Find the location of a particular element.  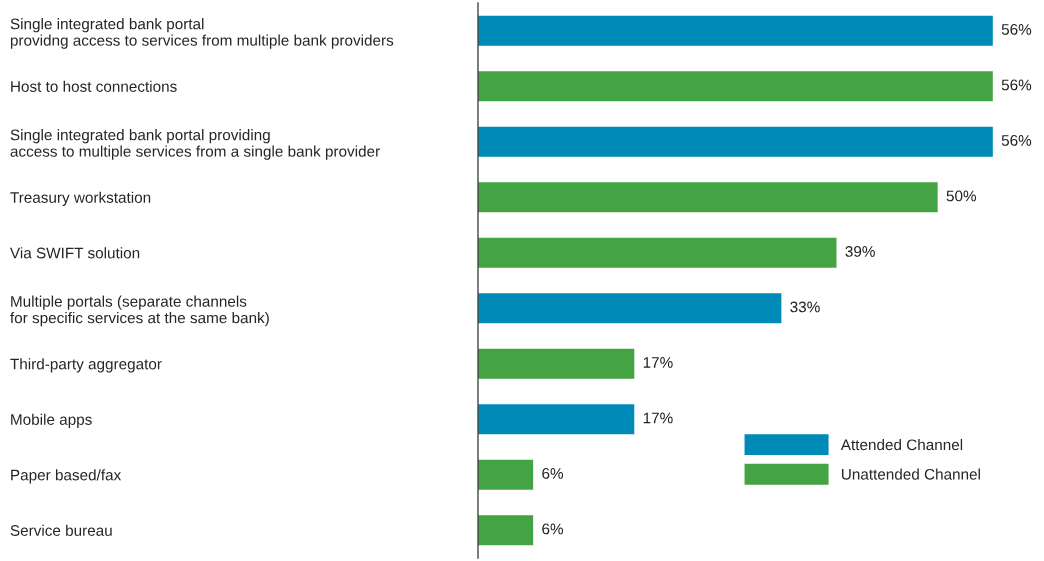

text: Attended Channel is located at coordinates (901, 444).